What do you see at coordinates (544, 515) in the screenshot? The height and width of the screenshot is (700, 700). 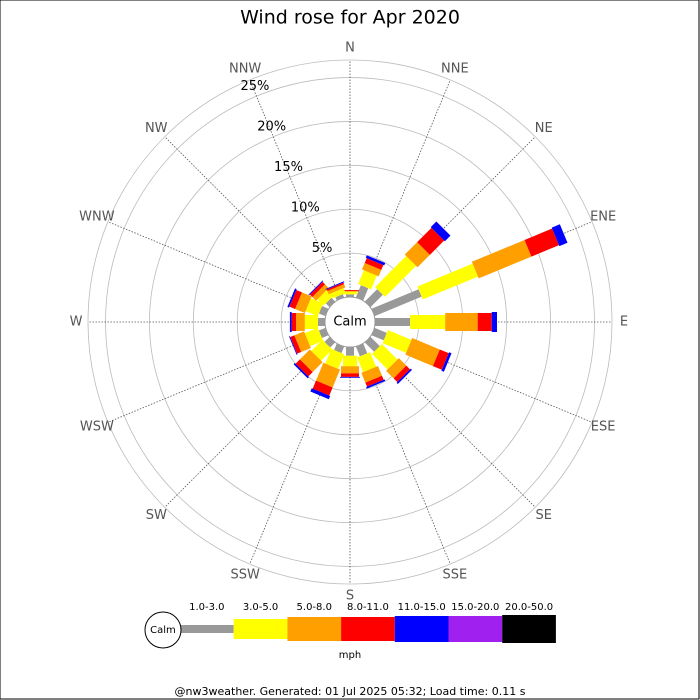 I see `direction-label: SE` at bounding box center [544, 515].